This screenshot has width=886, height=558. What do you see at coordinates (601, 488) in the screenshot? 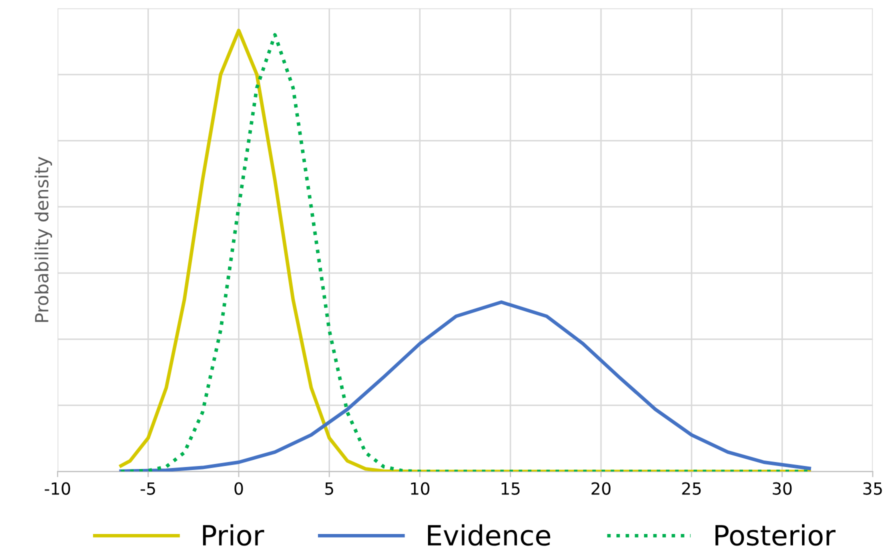
I see `x-tick-label: 20` at bounding box center [601, 488].